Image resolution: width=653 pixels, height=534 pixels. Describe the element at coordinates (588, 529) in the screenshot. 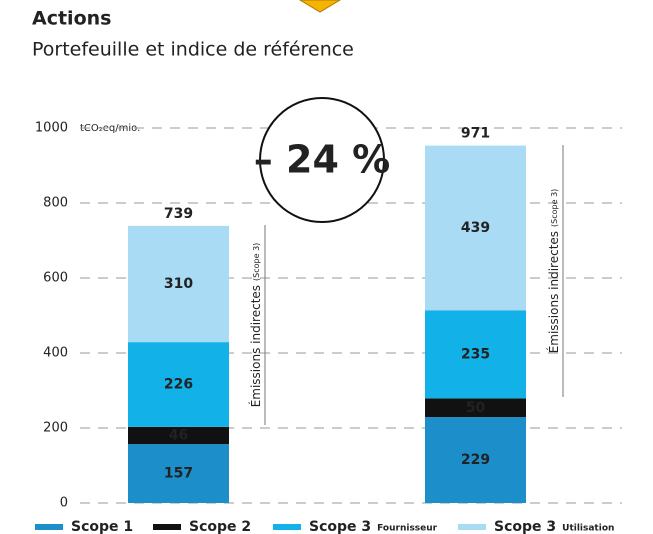

I see `legend-qualifier: Utilisation` at that location.